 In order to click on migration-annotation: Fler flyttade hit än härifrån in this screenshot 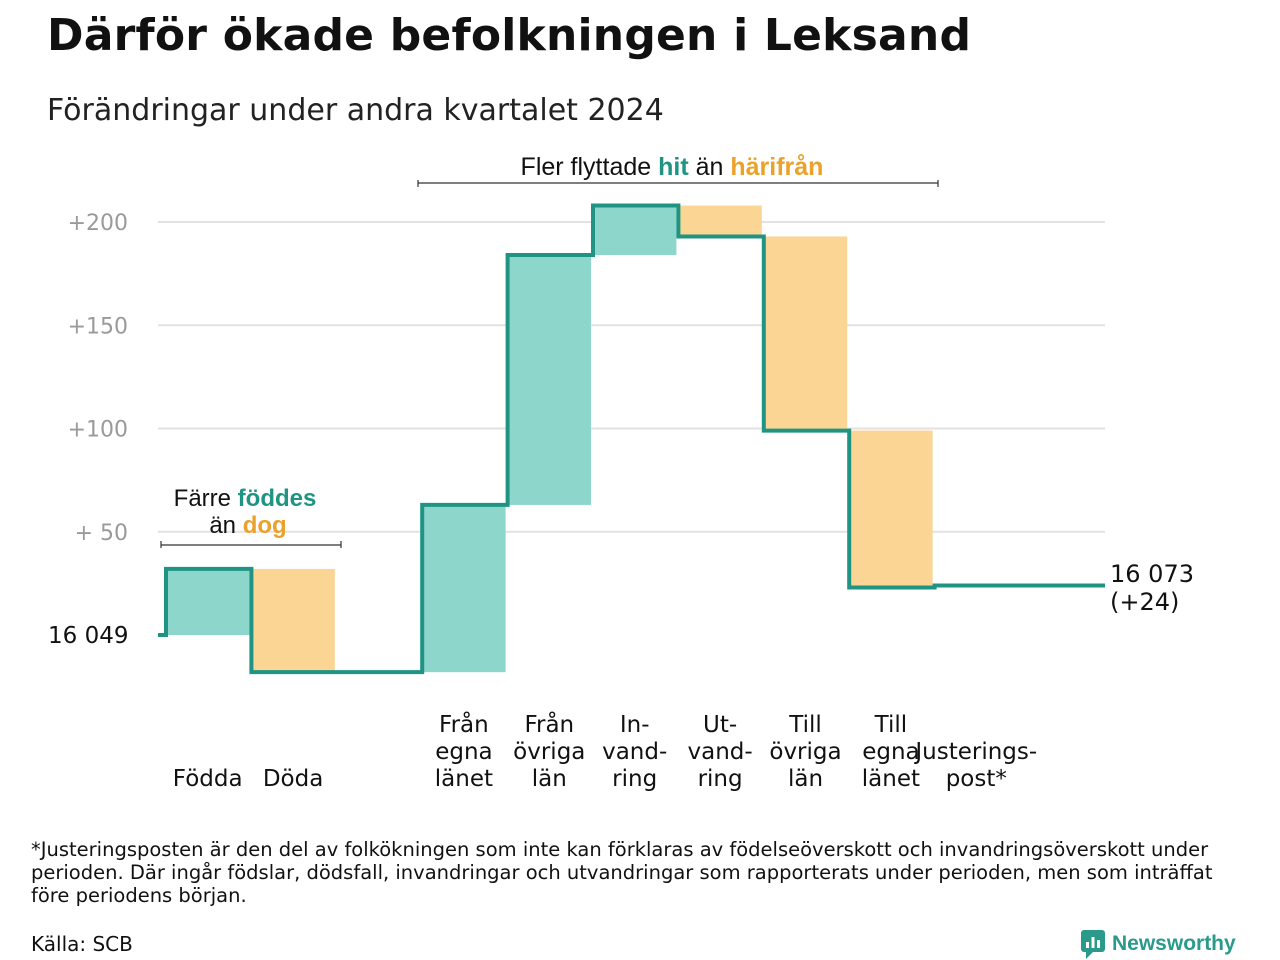, I will do `click(672, 167)`.